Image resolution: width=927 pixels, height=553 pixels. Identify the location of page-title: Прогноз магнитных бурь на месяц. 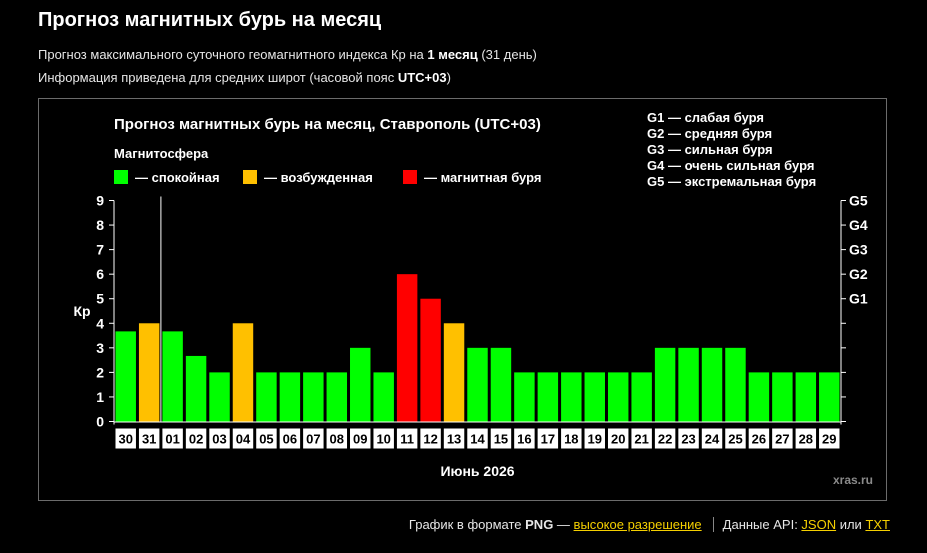
(210, 20).